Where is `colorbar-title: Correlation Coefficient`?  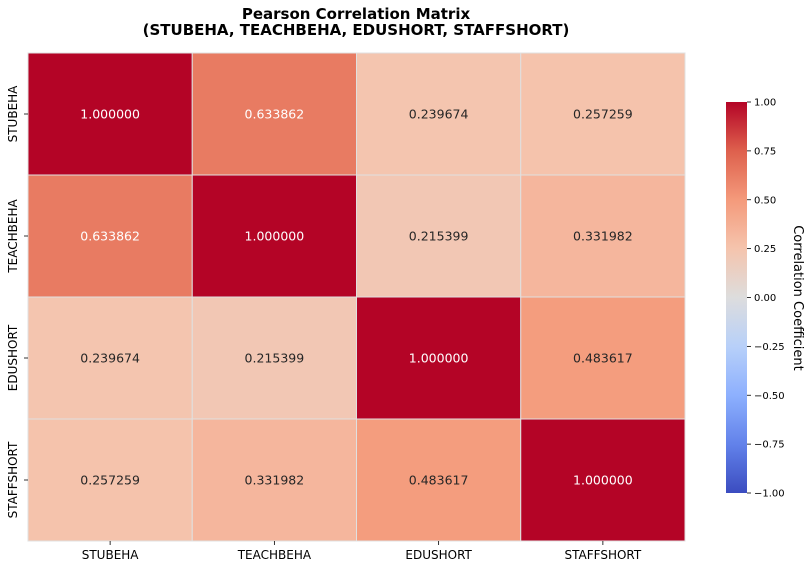
colorbar-title: Correlation Coefficient is located at coordinates (797, 298).